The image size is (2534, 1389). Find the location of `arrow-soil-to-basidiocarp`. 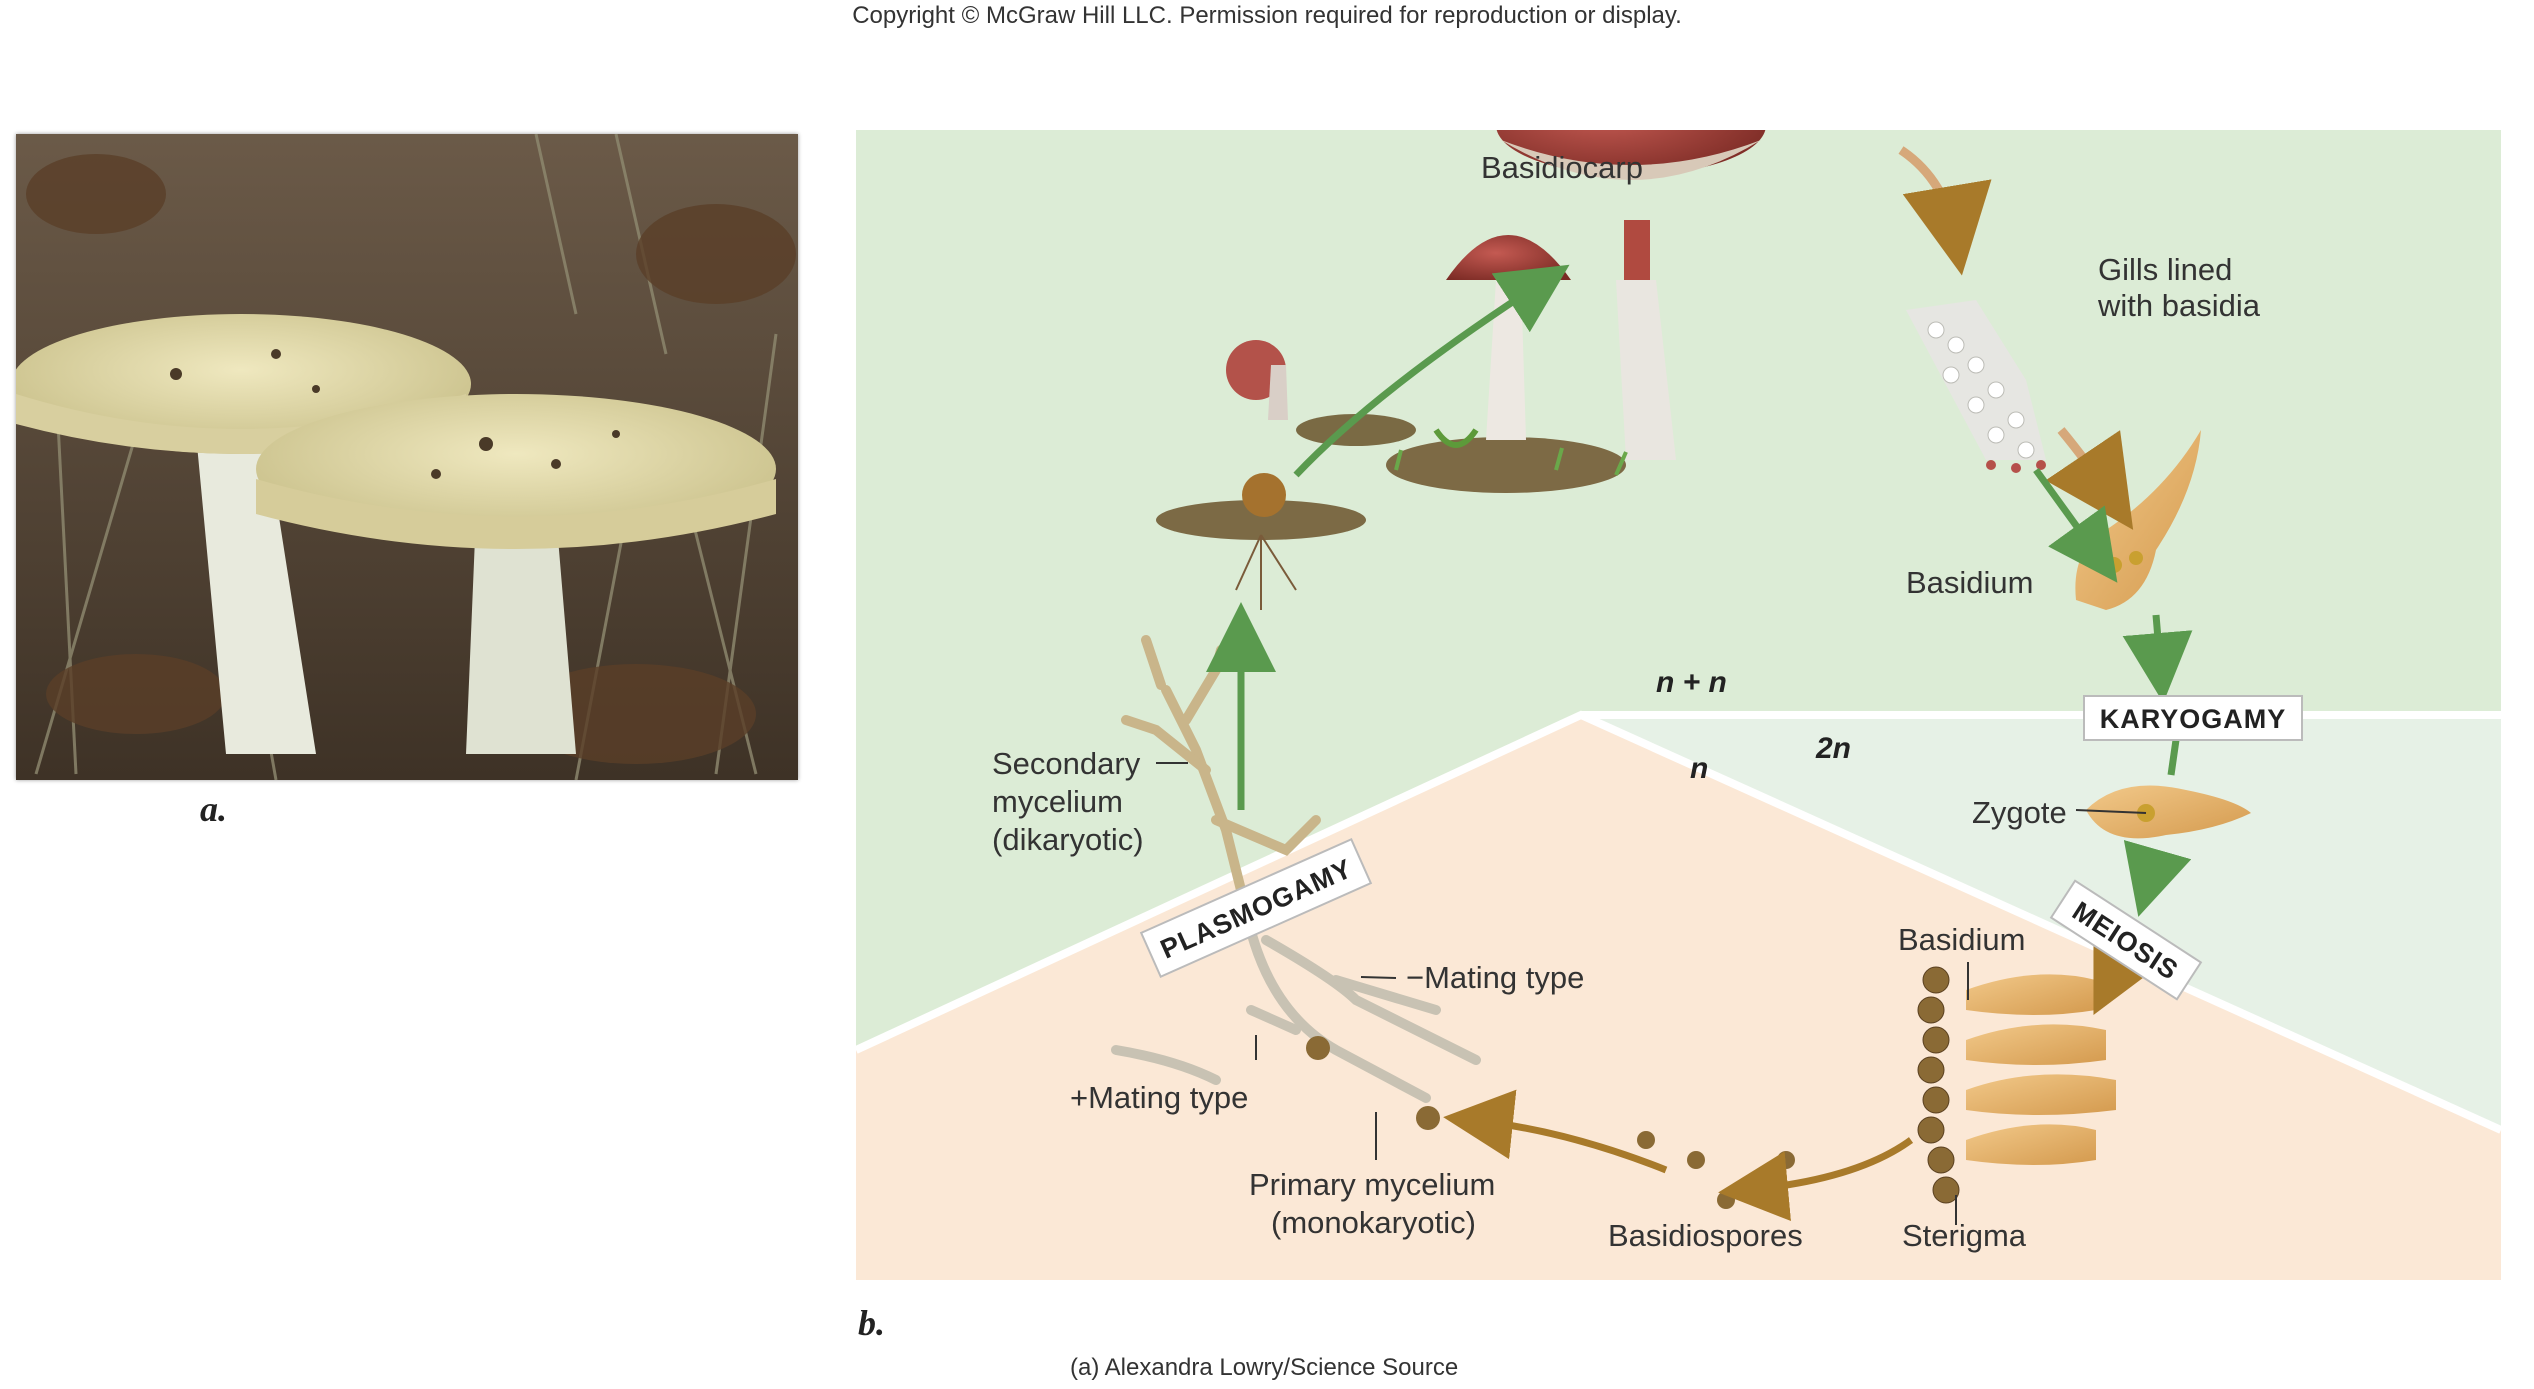

arrow-soil-to-basidiocarp is located at coordinates (1431, 371).